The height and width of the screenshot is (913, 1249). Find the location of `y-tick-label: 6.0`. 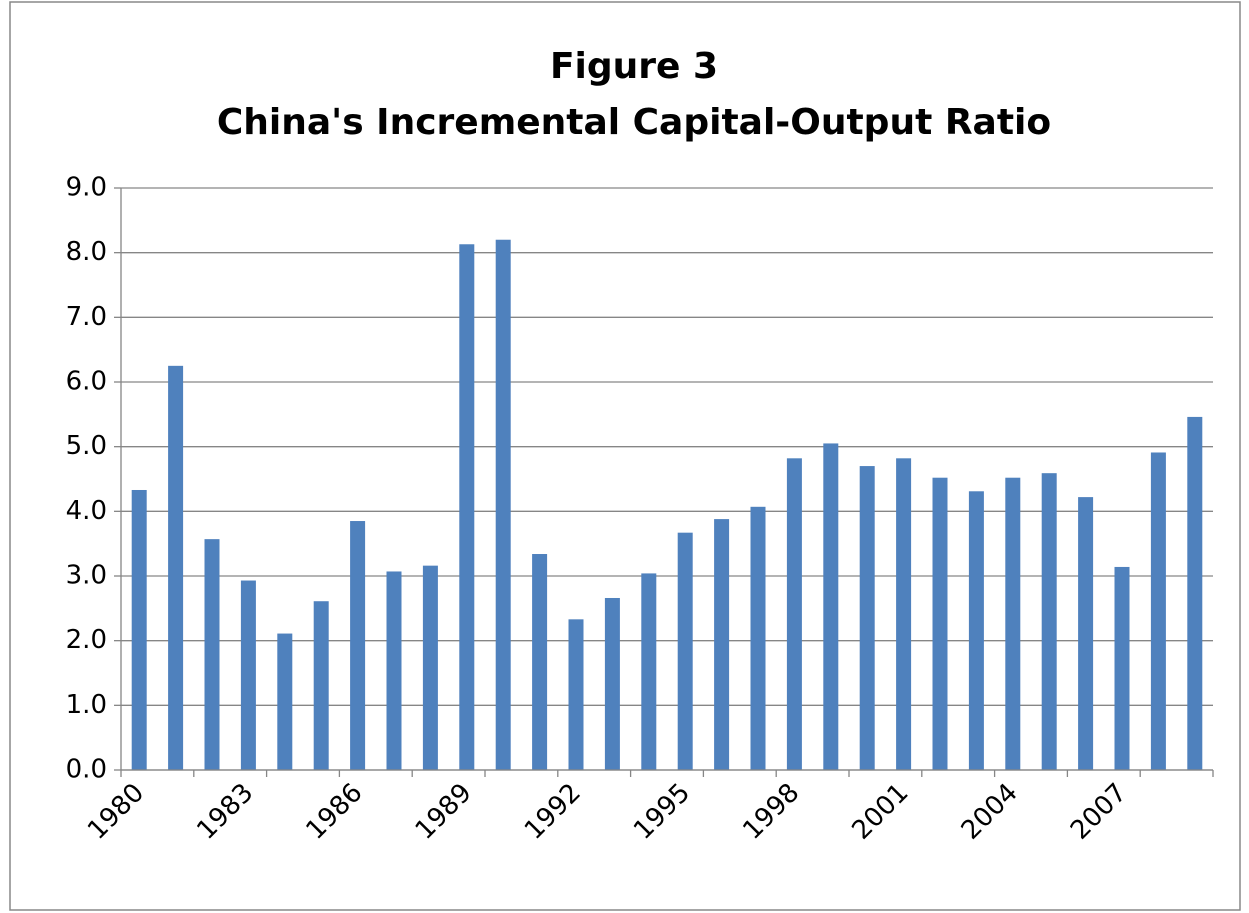

y-tick-label: 6.0 is located at coordinates (86, 382).